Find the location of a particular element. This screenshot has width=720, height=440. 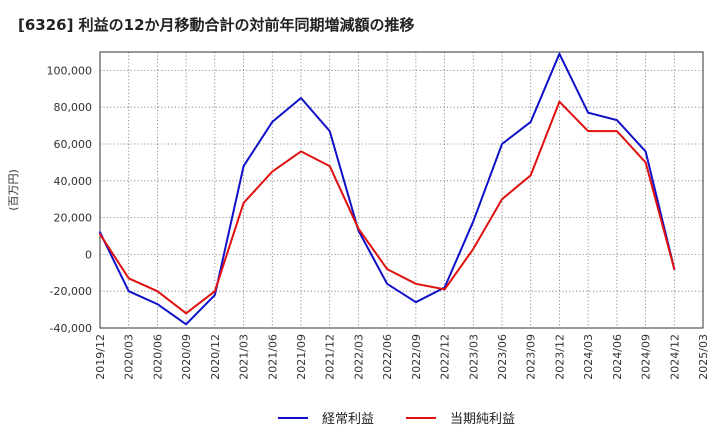

x-tick-label: 2023/06 is located at coordinates (502, 357).